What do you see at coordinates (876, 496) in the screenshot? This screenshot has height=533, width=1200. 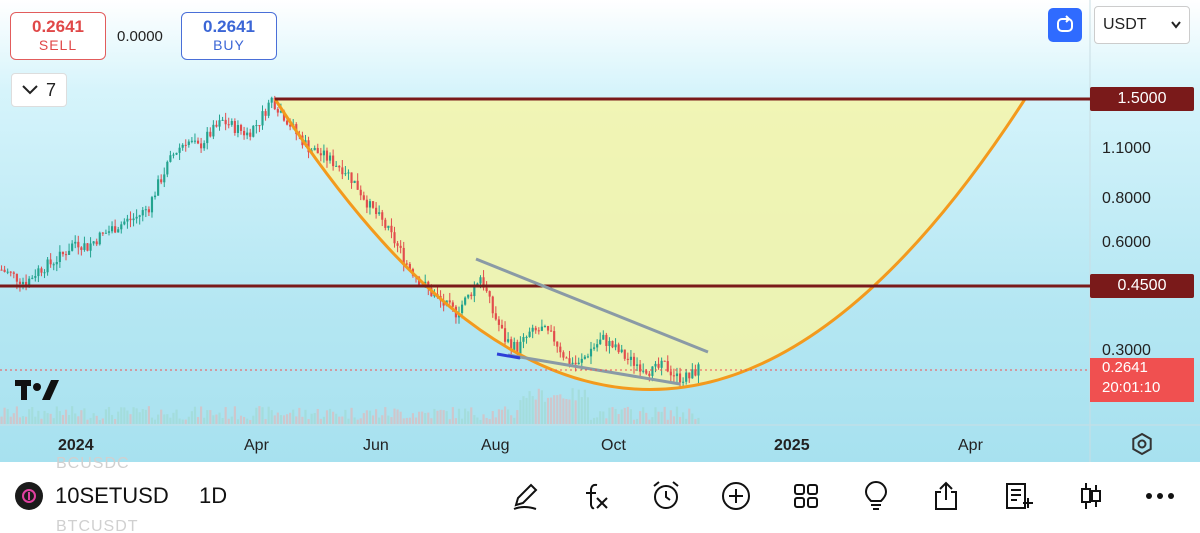 I see `ideas-button` at bounding box center [876, 496].